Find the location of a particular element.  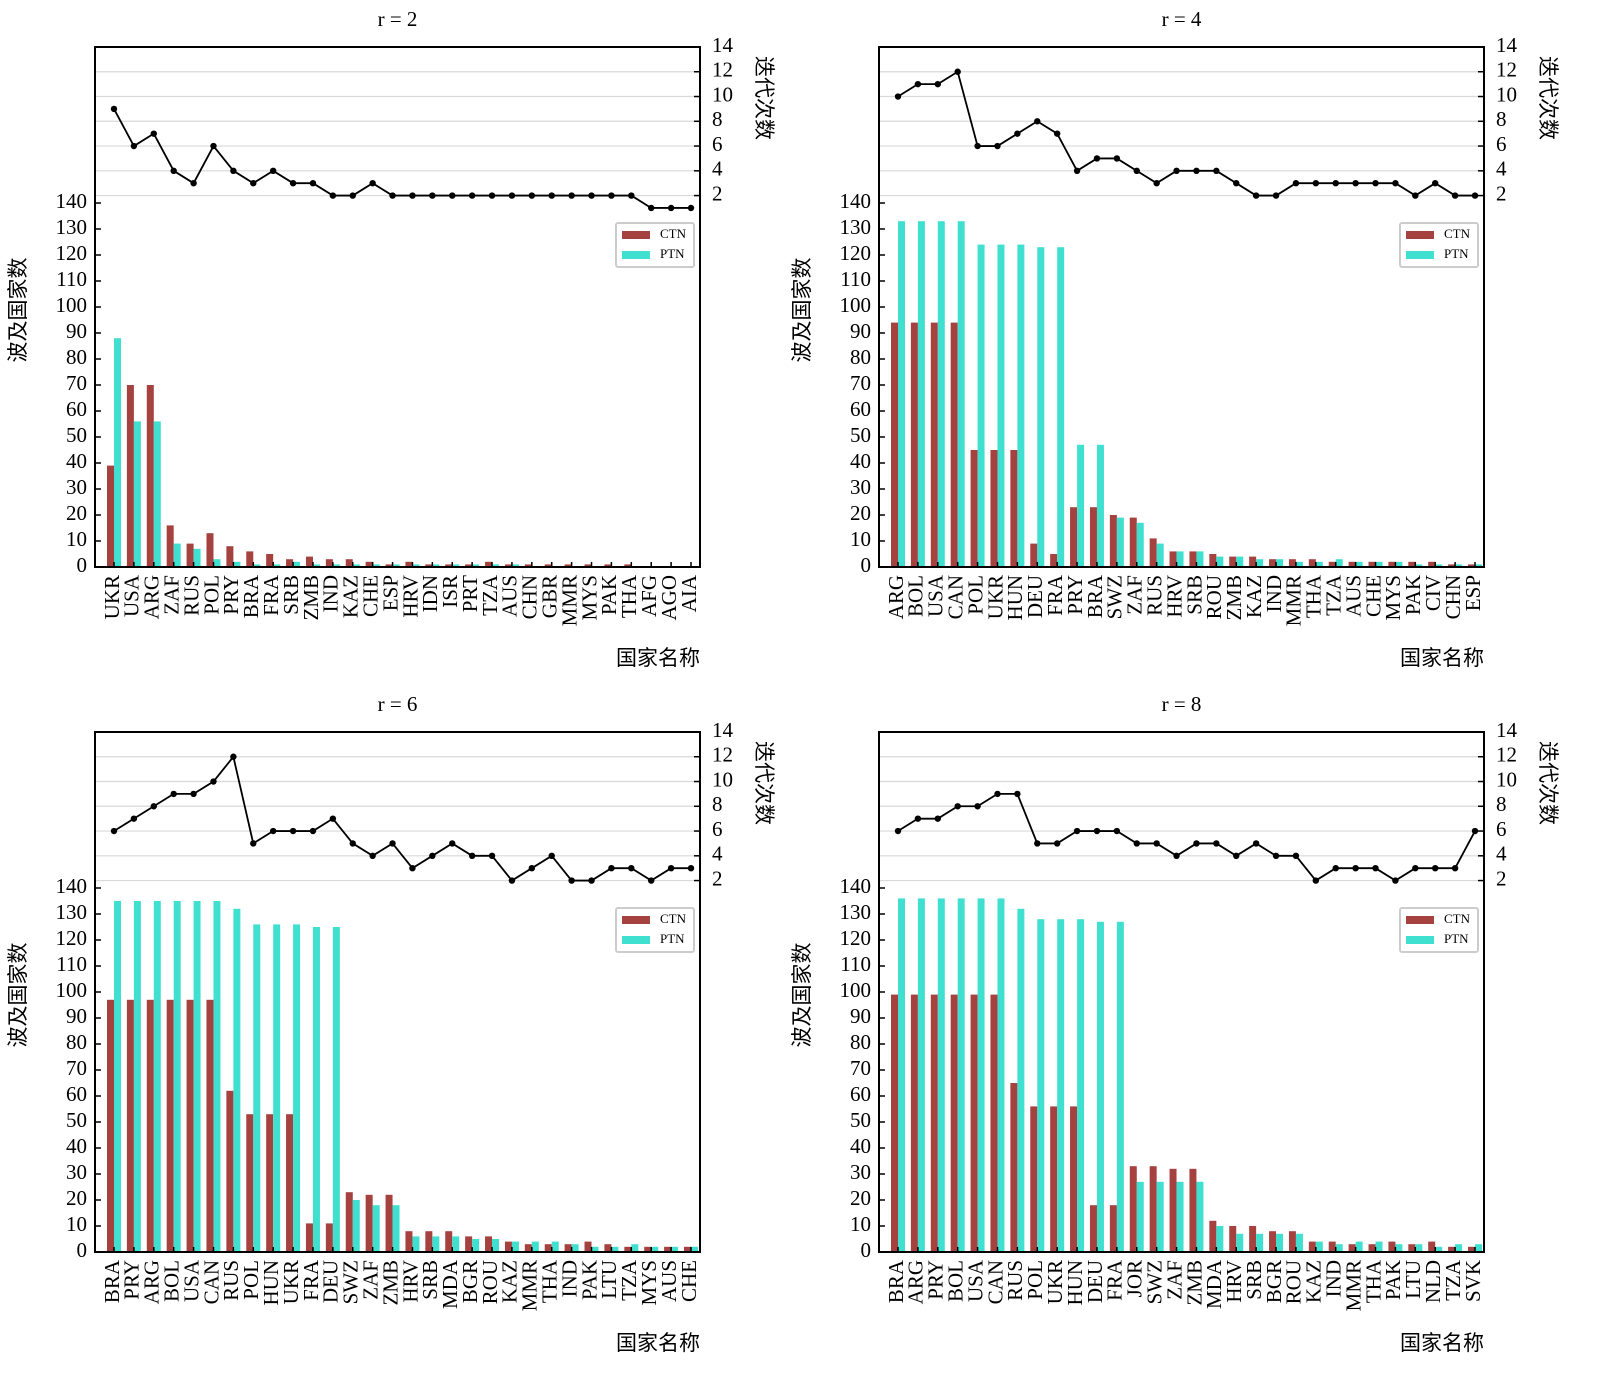

y2-tick-label: 10 is located at coordinates (1506, 94).